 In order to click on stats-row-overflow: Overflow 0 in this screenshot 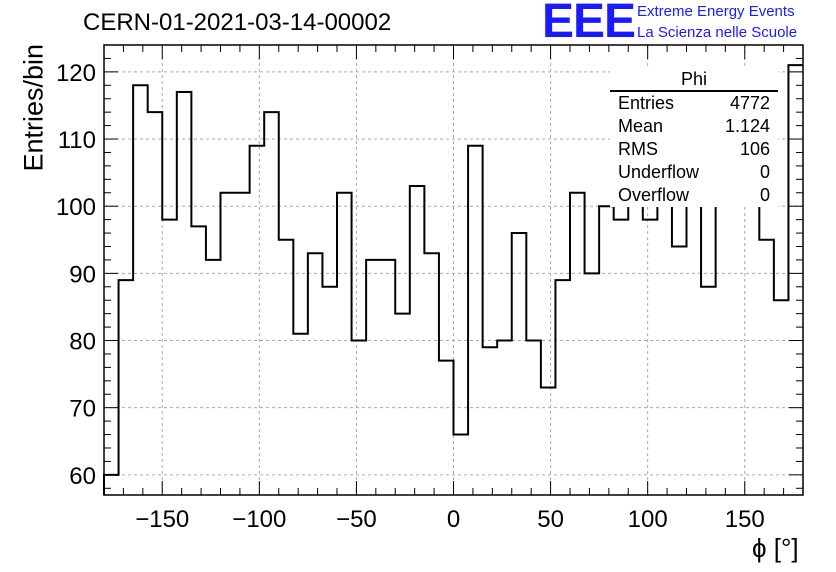, I will do `click(694, 195)`.